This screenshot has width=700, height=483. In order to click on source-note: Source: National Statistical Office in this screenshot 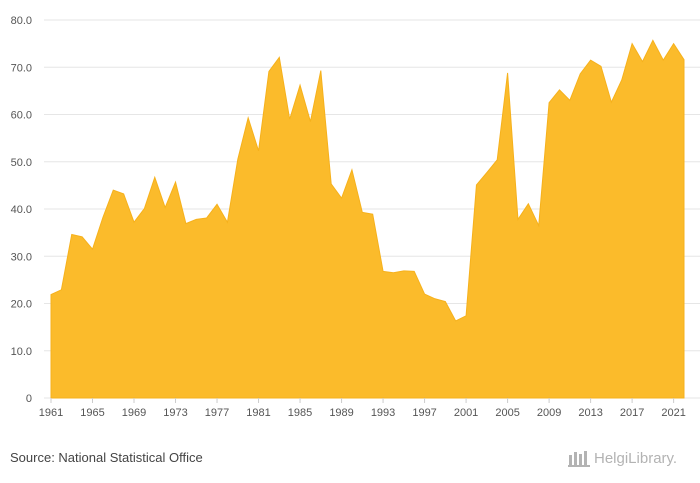, I will do `click(106, 457)`.